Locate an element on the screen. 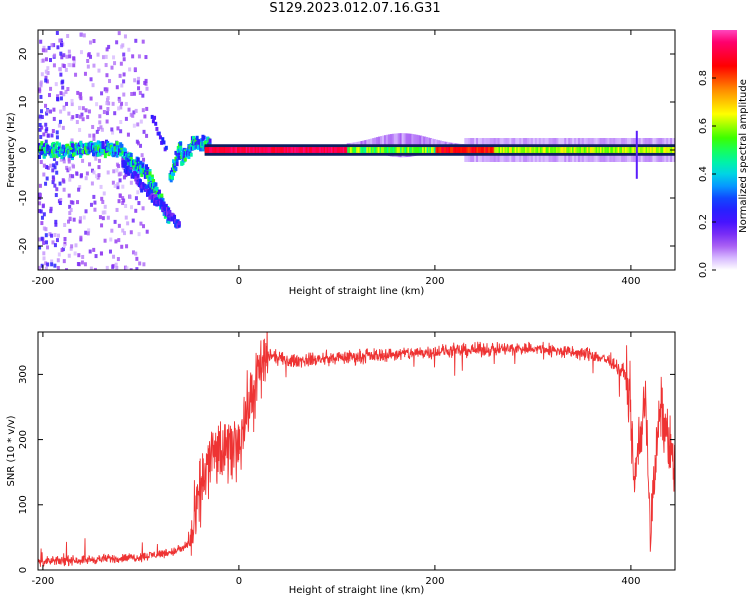 The image size is (750, 600). x-tick-label: 200 is located at coordinates (434, 581).